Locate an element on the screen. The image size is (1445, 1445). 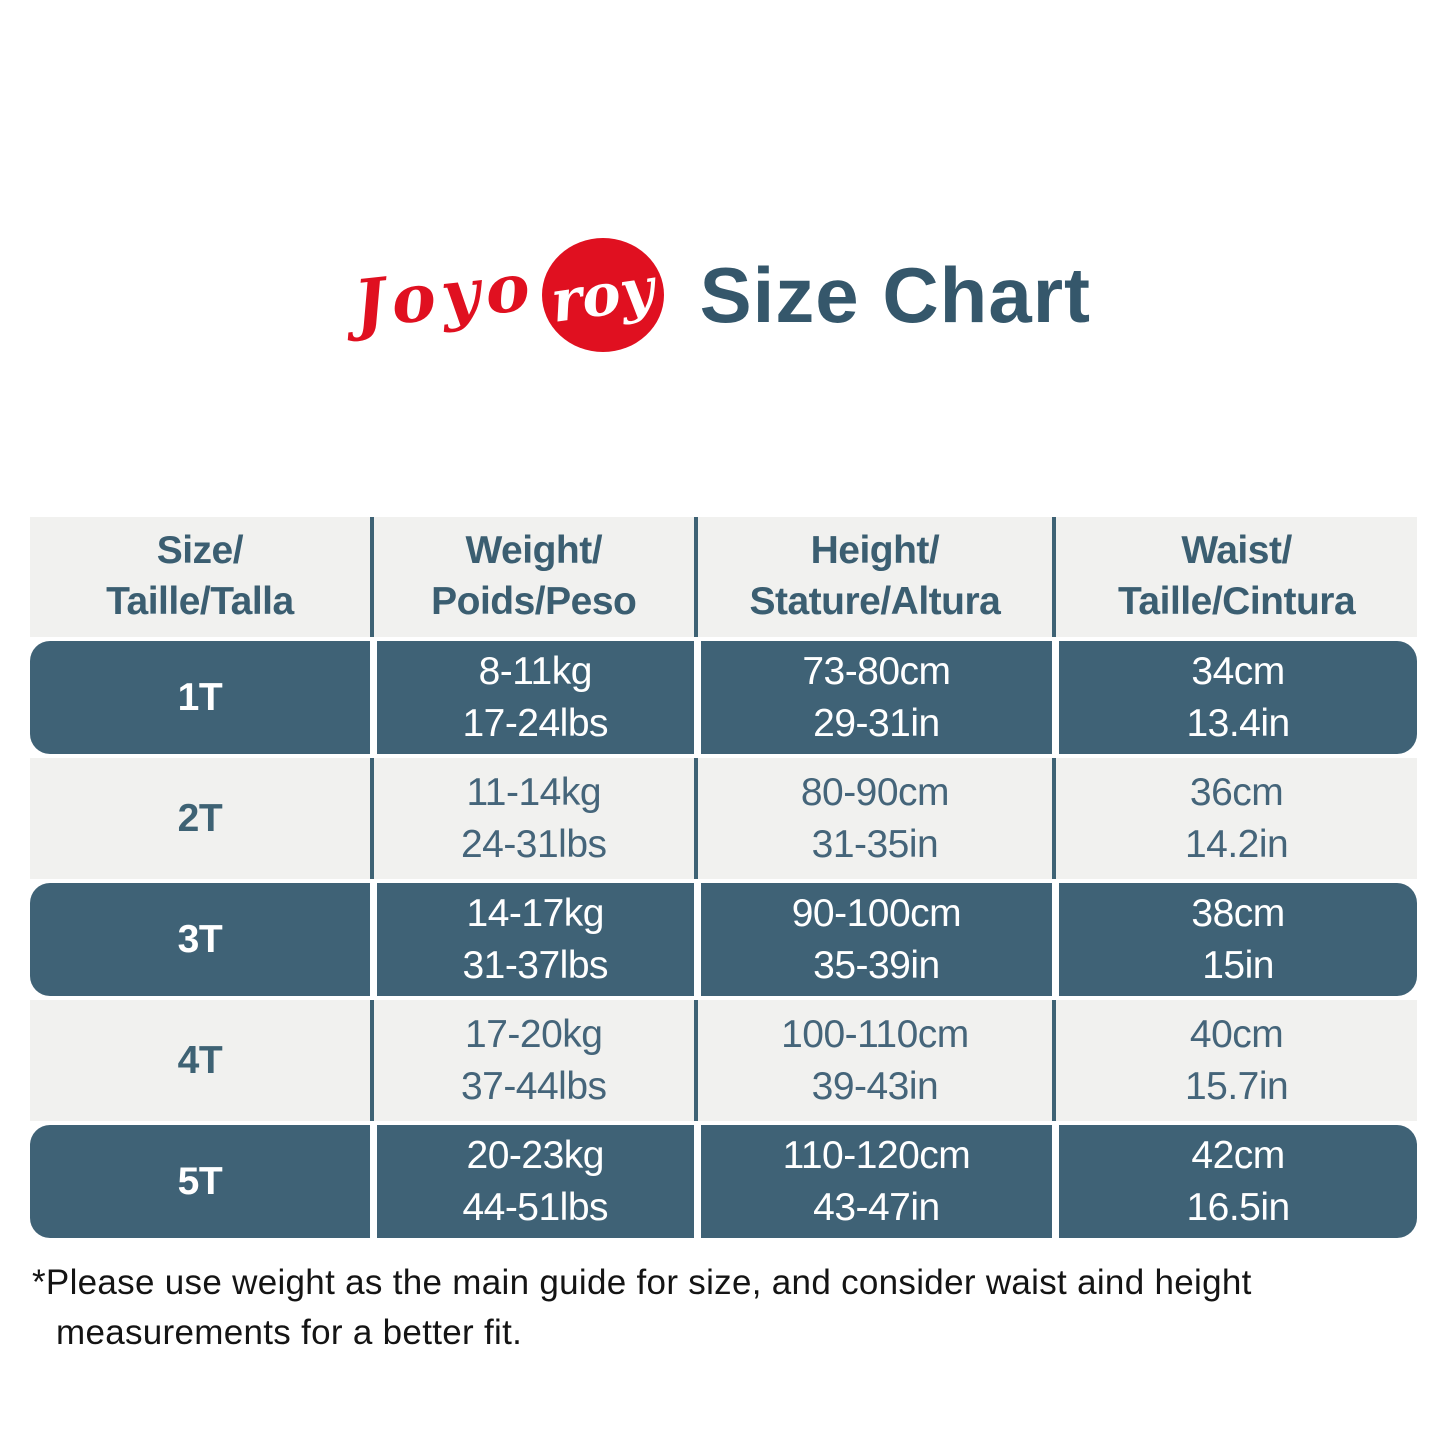
cell-waist: 36cm 14.2in is located at coordinates (1234, 818).